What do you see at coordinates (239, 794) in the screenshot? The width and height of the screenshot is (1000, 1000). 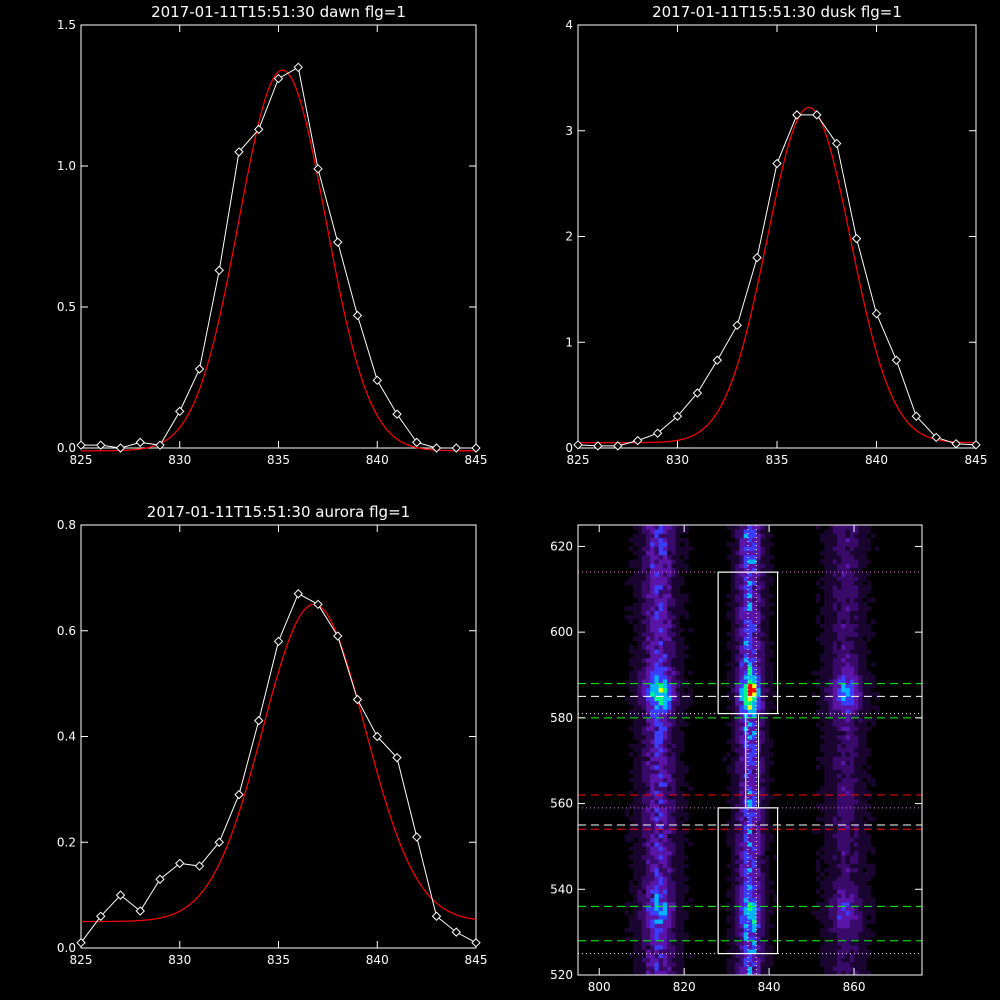 I see `aurora-data-point` at bounding box center [239, 794].